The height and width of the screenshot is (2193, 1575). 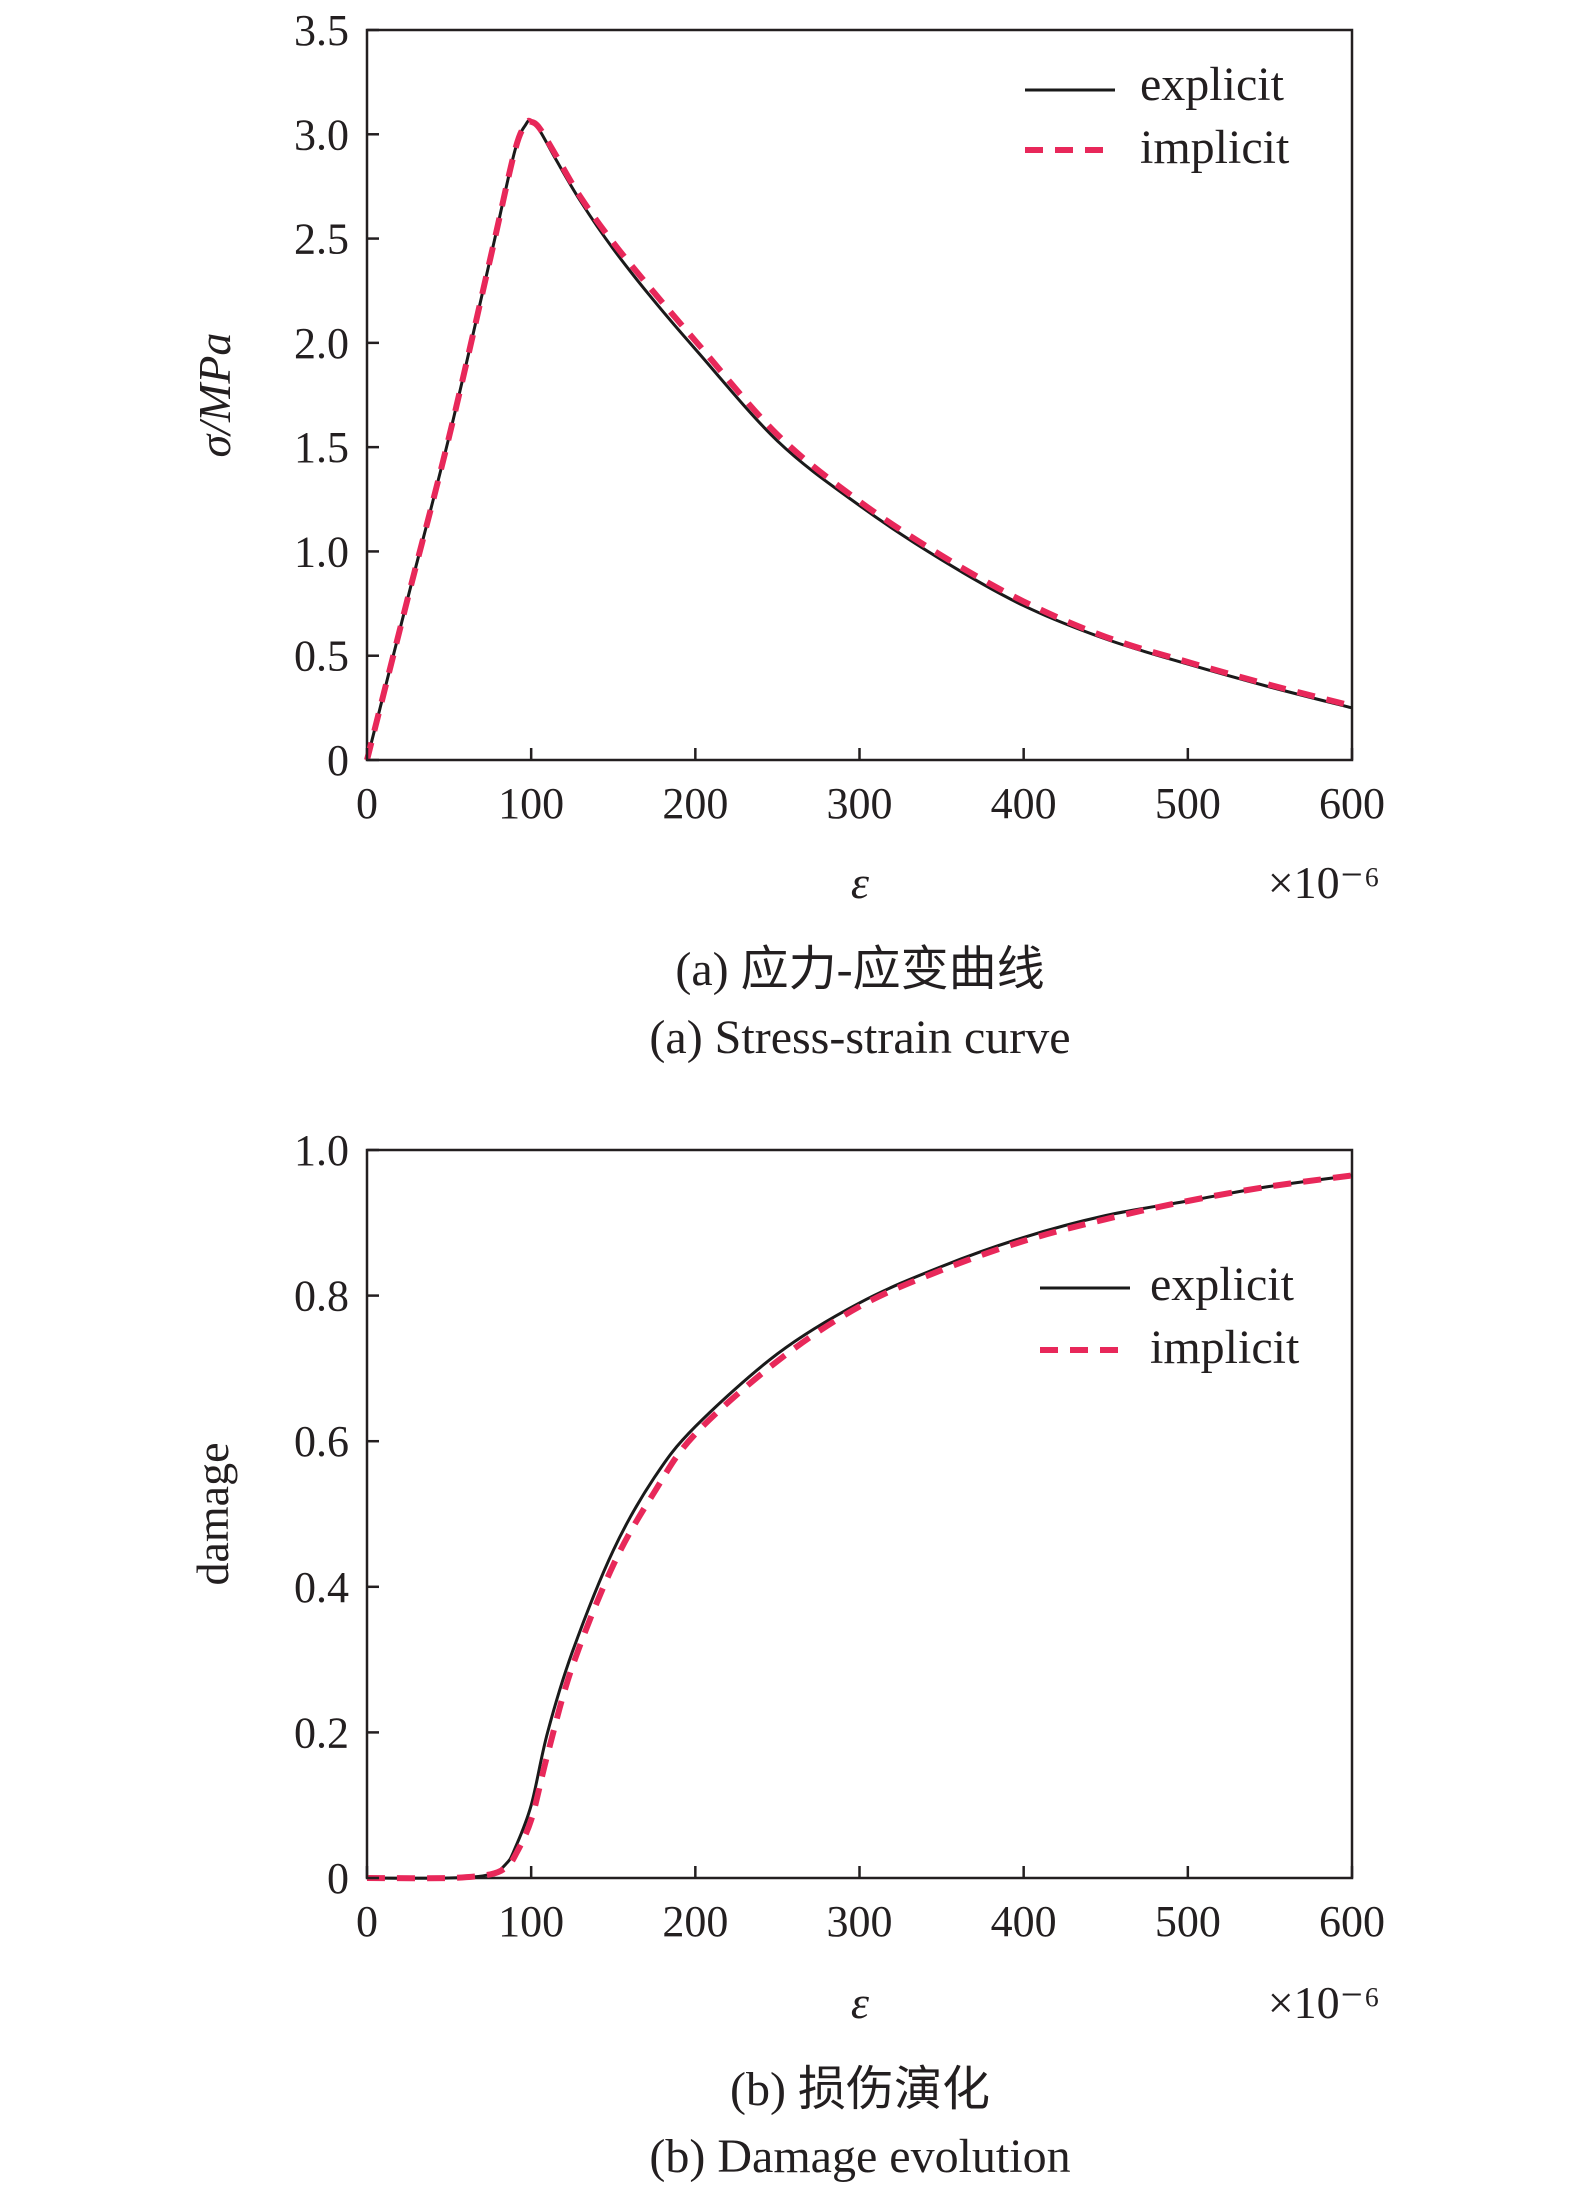 I want to click on y-axis-label: σ/MPa, so click(x=214, y=395).